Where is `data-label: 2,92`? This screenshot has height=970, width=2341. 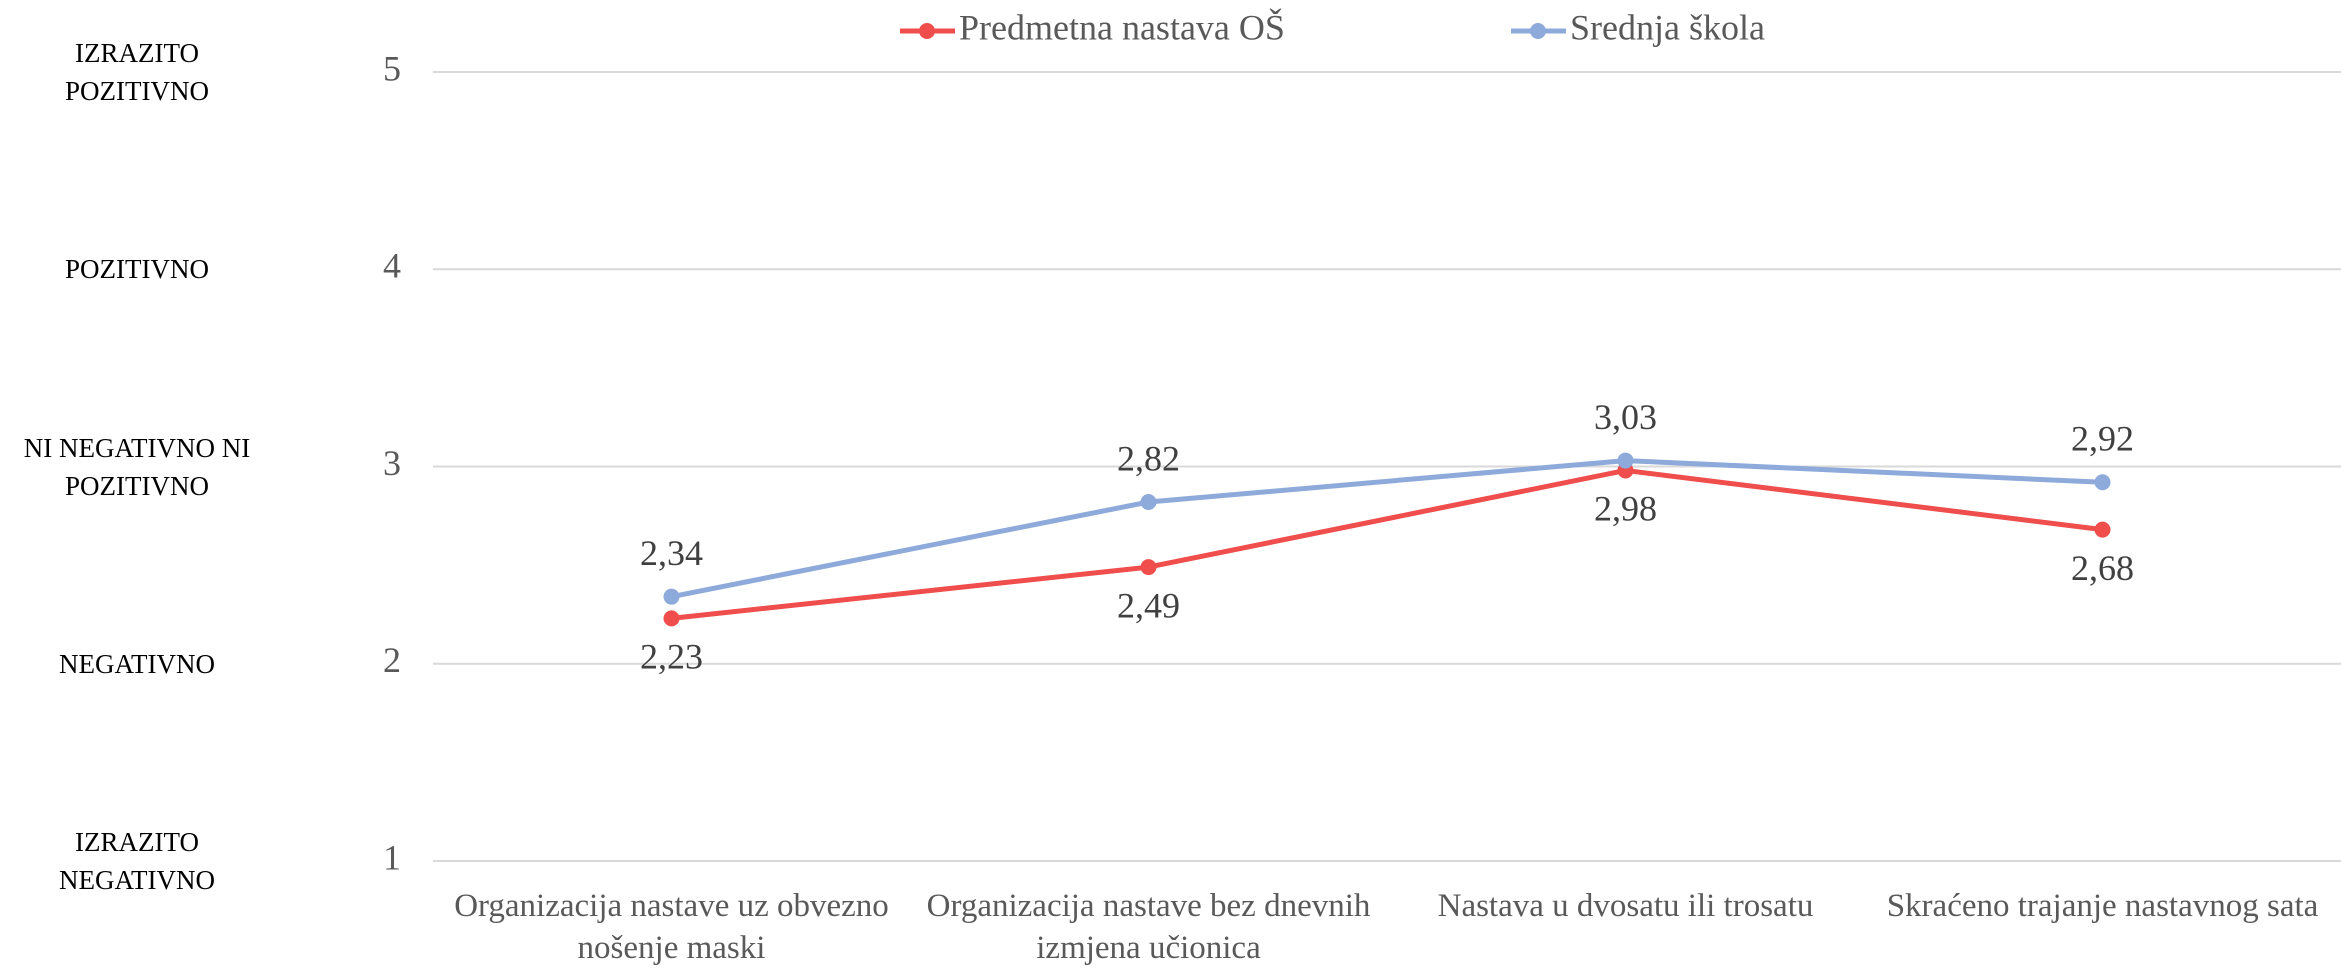
data-label: 2,92 is located at coordinates (2102, 439).